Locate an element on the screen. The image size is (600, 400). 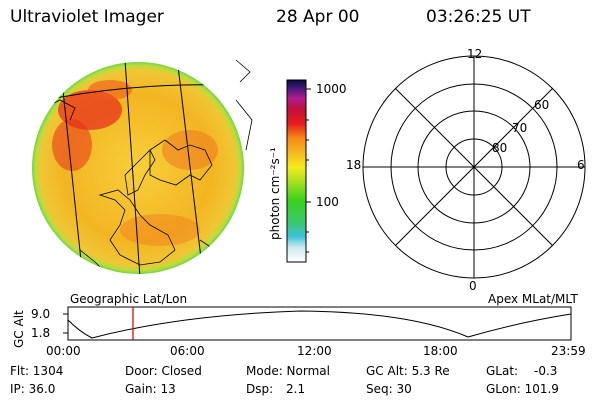
status-glon: GLon: 101.9 is located at coordinates (522, 389).